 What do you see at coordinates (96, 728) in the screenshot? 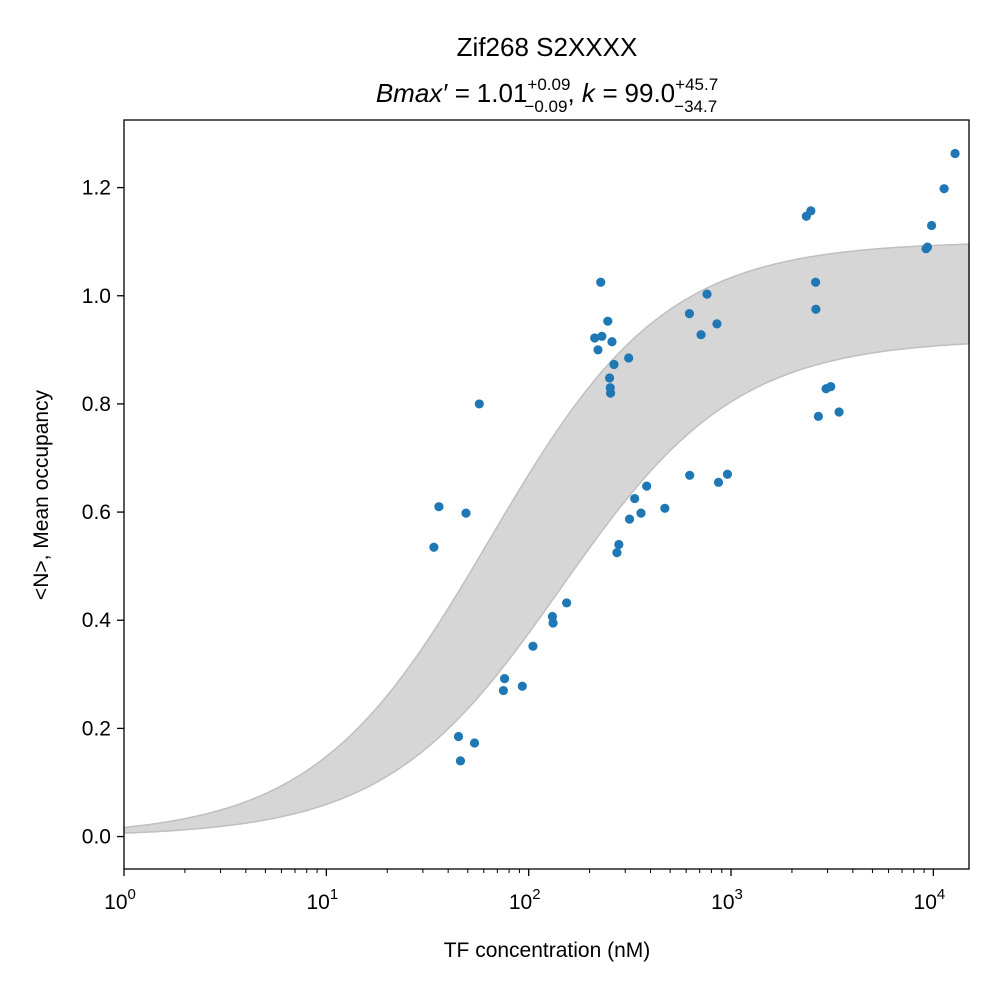
I see `y-tick-label: 0.2` at bounding box center [96, 728].